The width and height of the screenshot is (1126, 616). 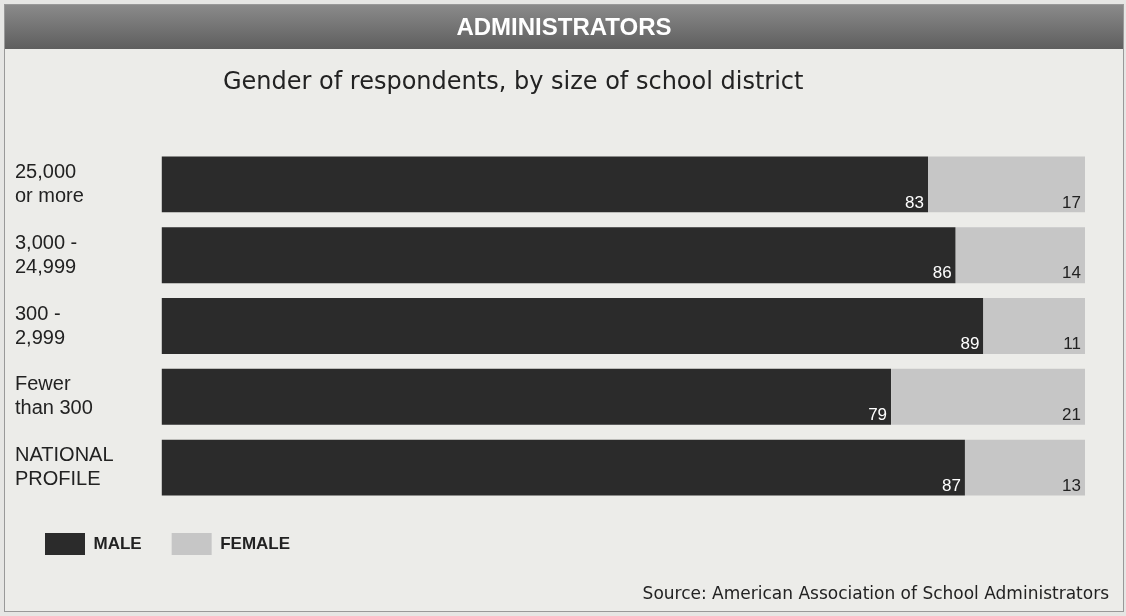 I want to click on data-label: 21, so click(x=1071, y=414).